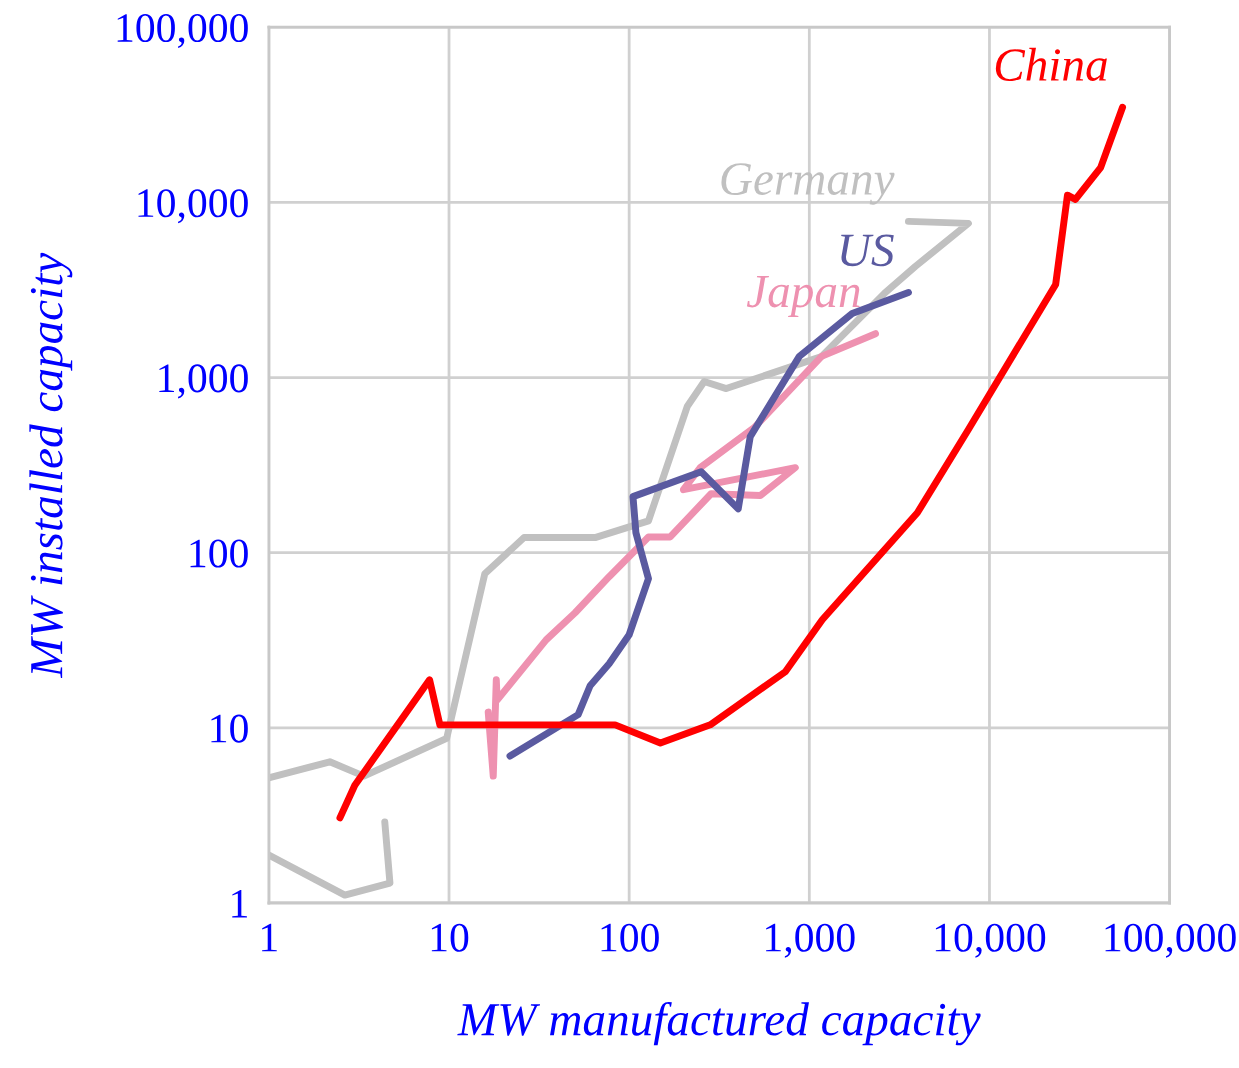  Describe the element at coordinates (51, 465) in the screenshot. I see `y-axis-title: MW installed capacity` at that location.